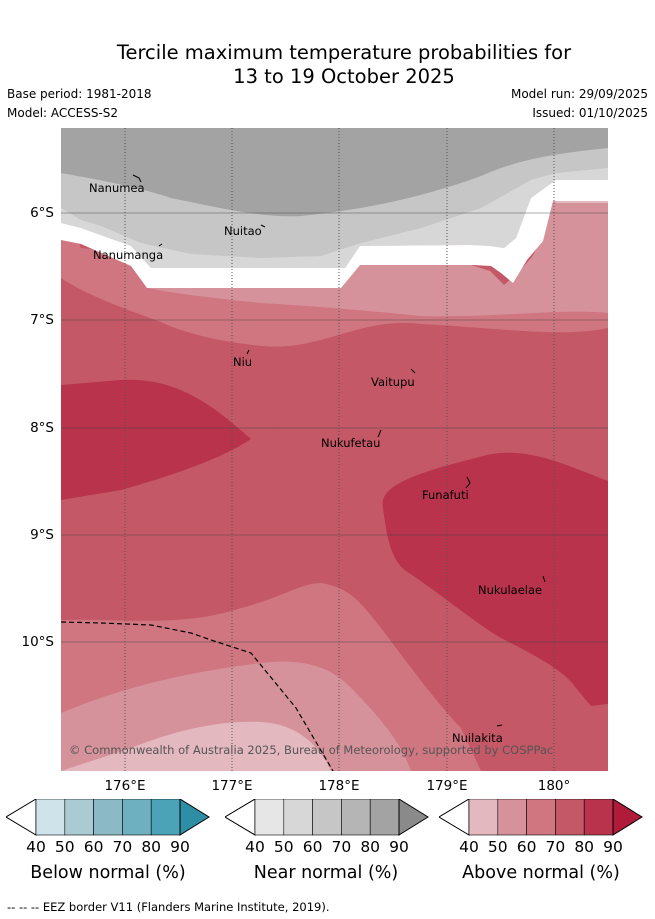  I want to click on lat-label-10s: 10°S, so click(38, 642).